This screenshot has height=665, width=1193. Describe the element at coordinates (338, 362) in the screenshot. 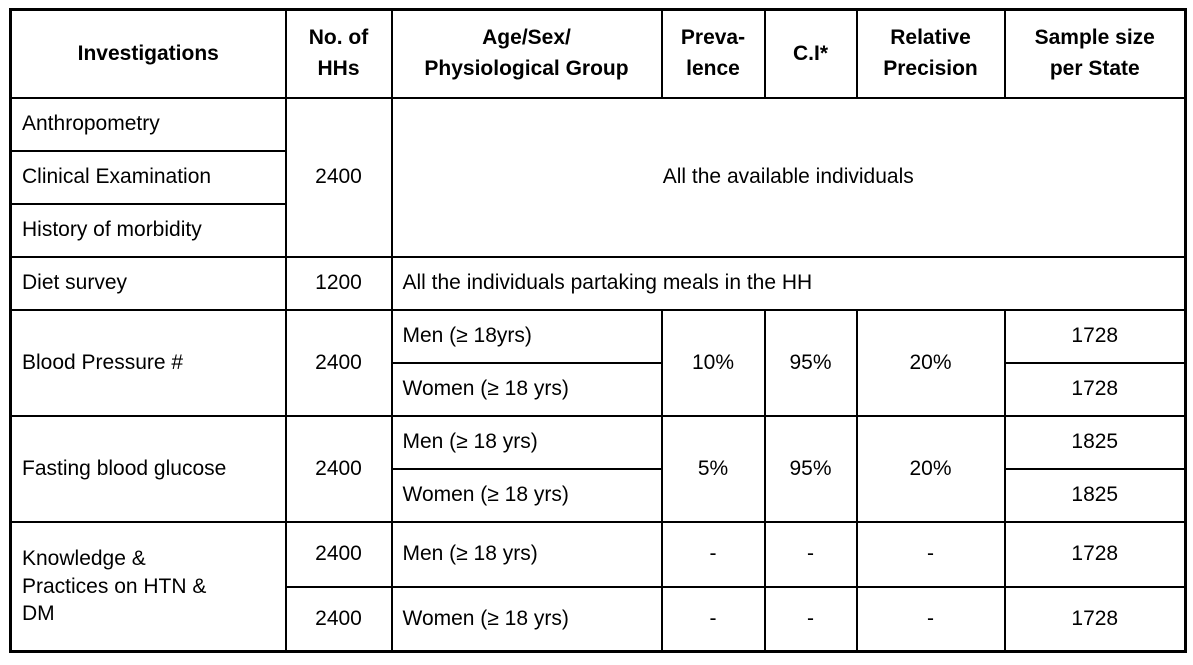

I see `cell-hhs-blood-pressure: 2400` at that location.